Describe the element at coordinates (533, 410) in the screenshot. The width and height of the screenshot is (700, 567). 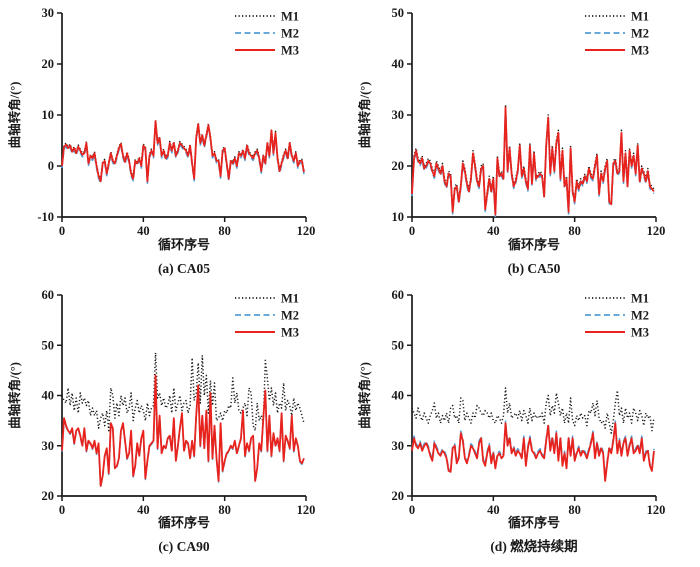
I see `series-M1-line` at that location.